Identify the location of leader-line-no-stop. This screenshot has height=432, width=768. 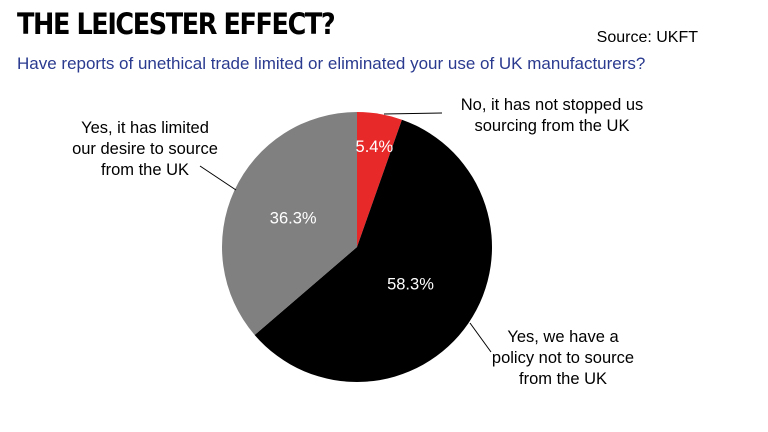
(413, 113).